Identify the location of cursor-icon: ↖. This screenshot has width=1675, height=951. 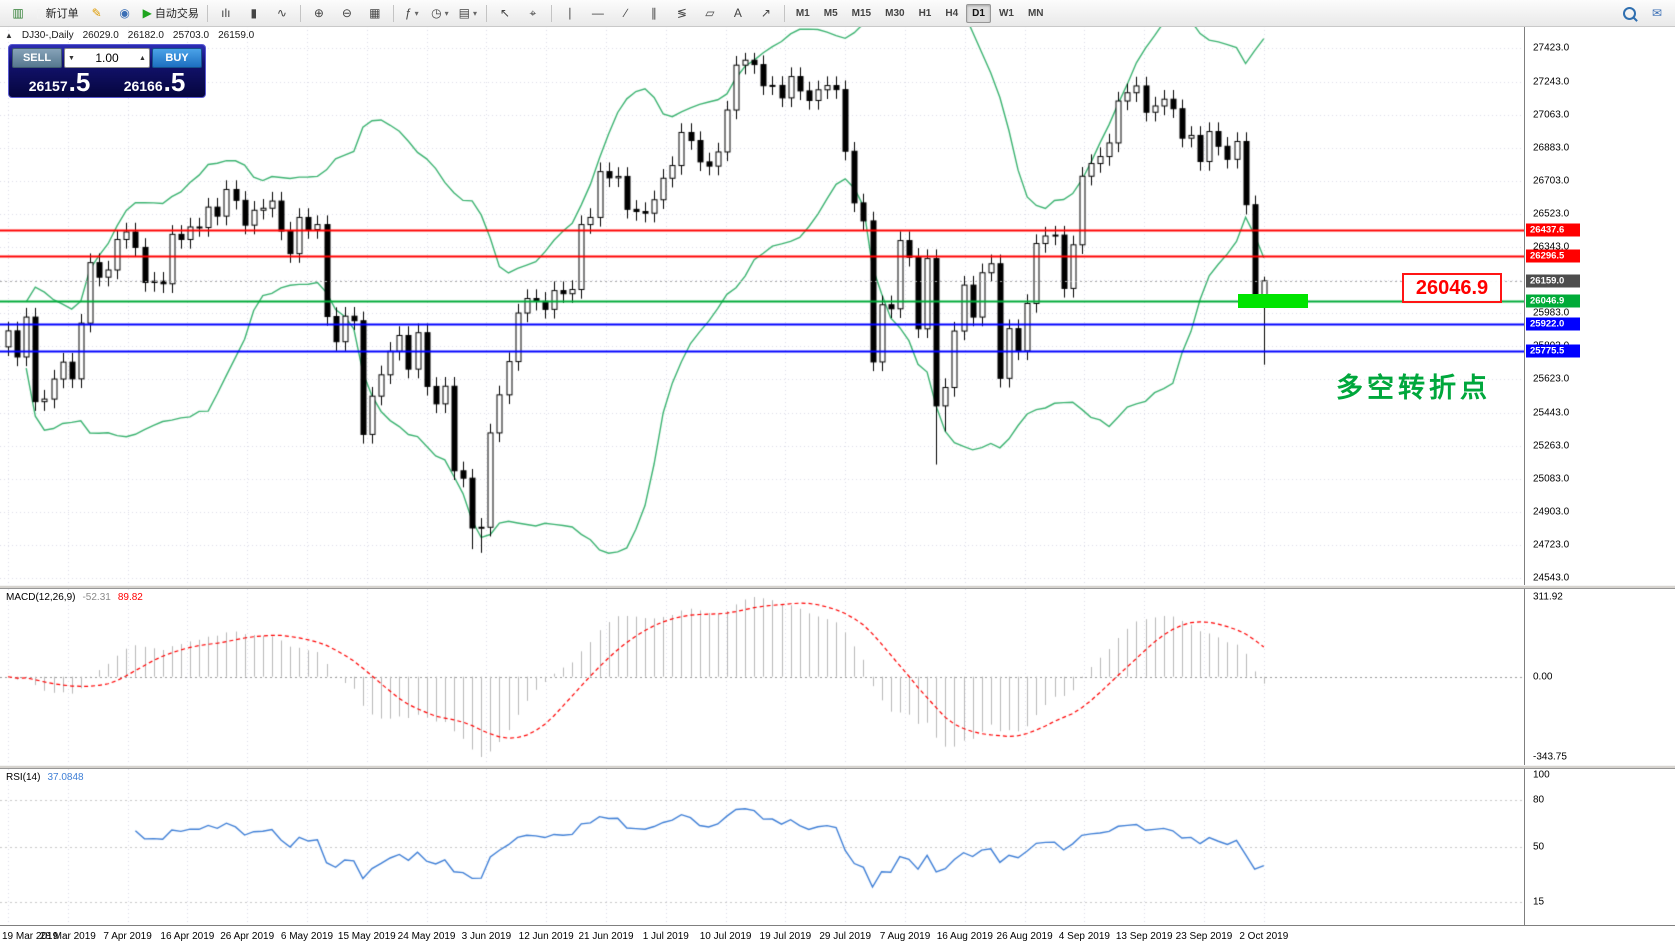
(504, 13).